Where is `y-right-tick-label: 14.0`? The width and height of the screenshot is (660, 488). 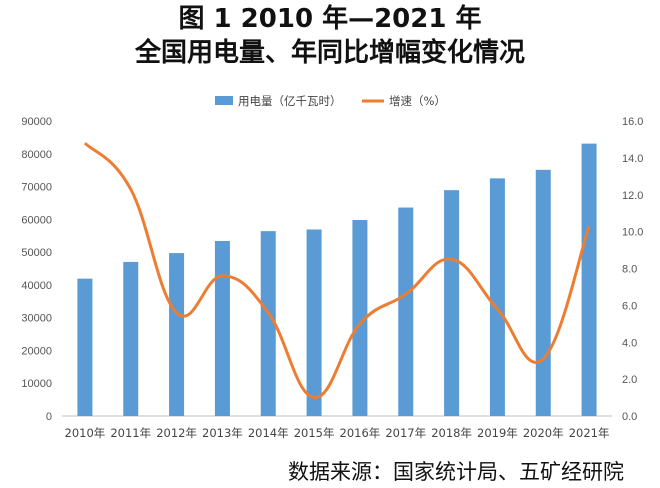 y-right-tick-label: 14.0 is located at coordinates (632, 159).